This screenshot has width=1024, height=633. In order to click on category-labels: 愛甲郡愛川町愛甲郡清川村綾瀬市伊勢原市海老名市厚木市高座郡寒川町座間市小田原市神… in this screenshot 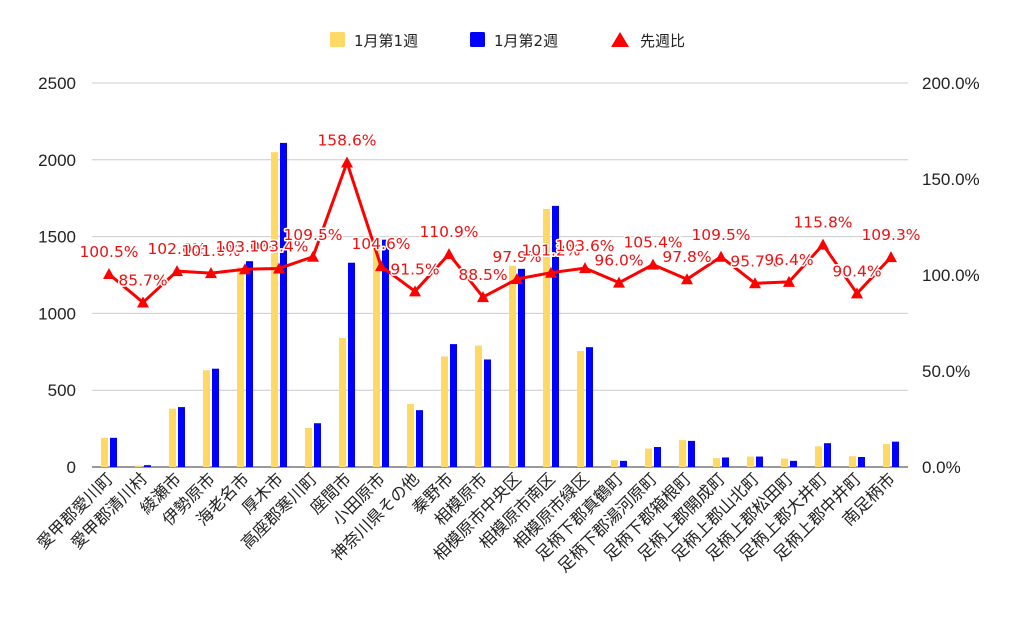, I will do `click(465, 522)`.